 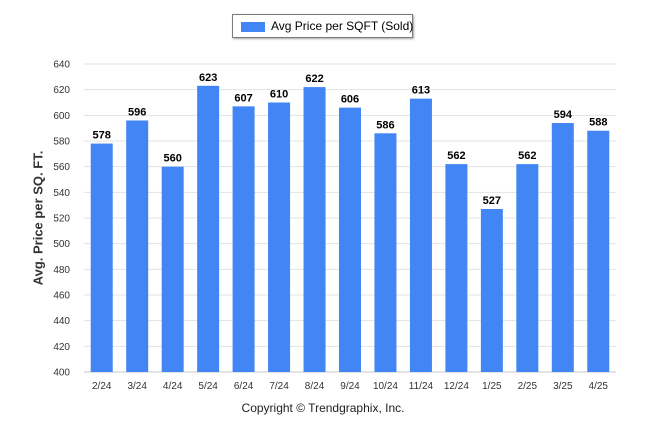 What do you see at coordinates (599, 386) in the screenshot?
I see `x-tick-label: 4/25` at bounding box center [599, 386].